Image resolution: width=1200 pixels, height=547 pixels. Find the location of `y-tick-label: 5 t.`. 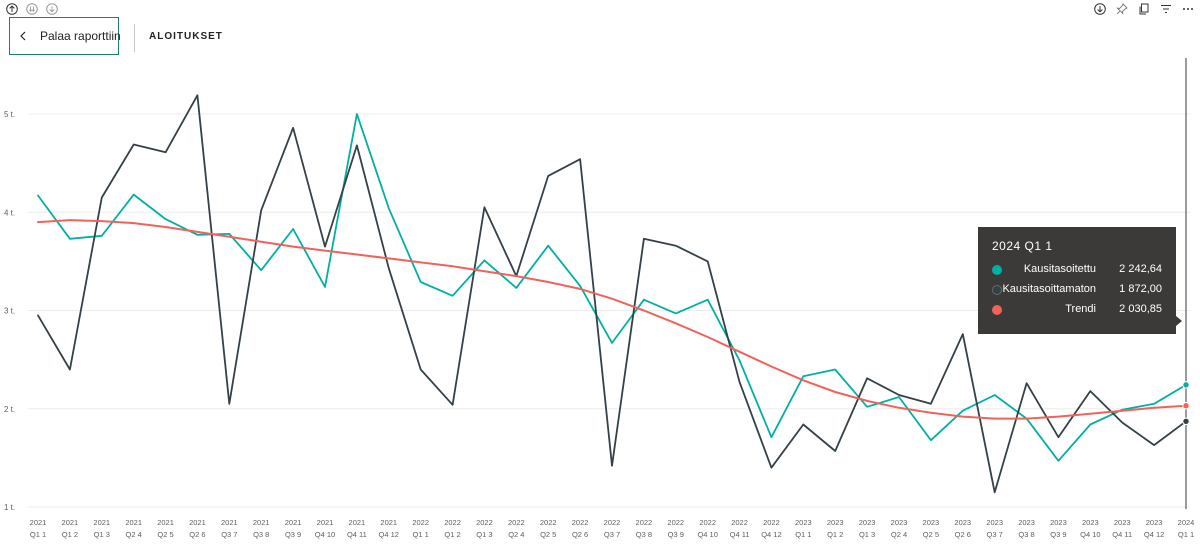

y-tick-label: 5 t. is located at coordinates (9, 114).